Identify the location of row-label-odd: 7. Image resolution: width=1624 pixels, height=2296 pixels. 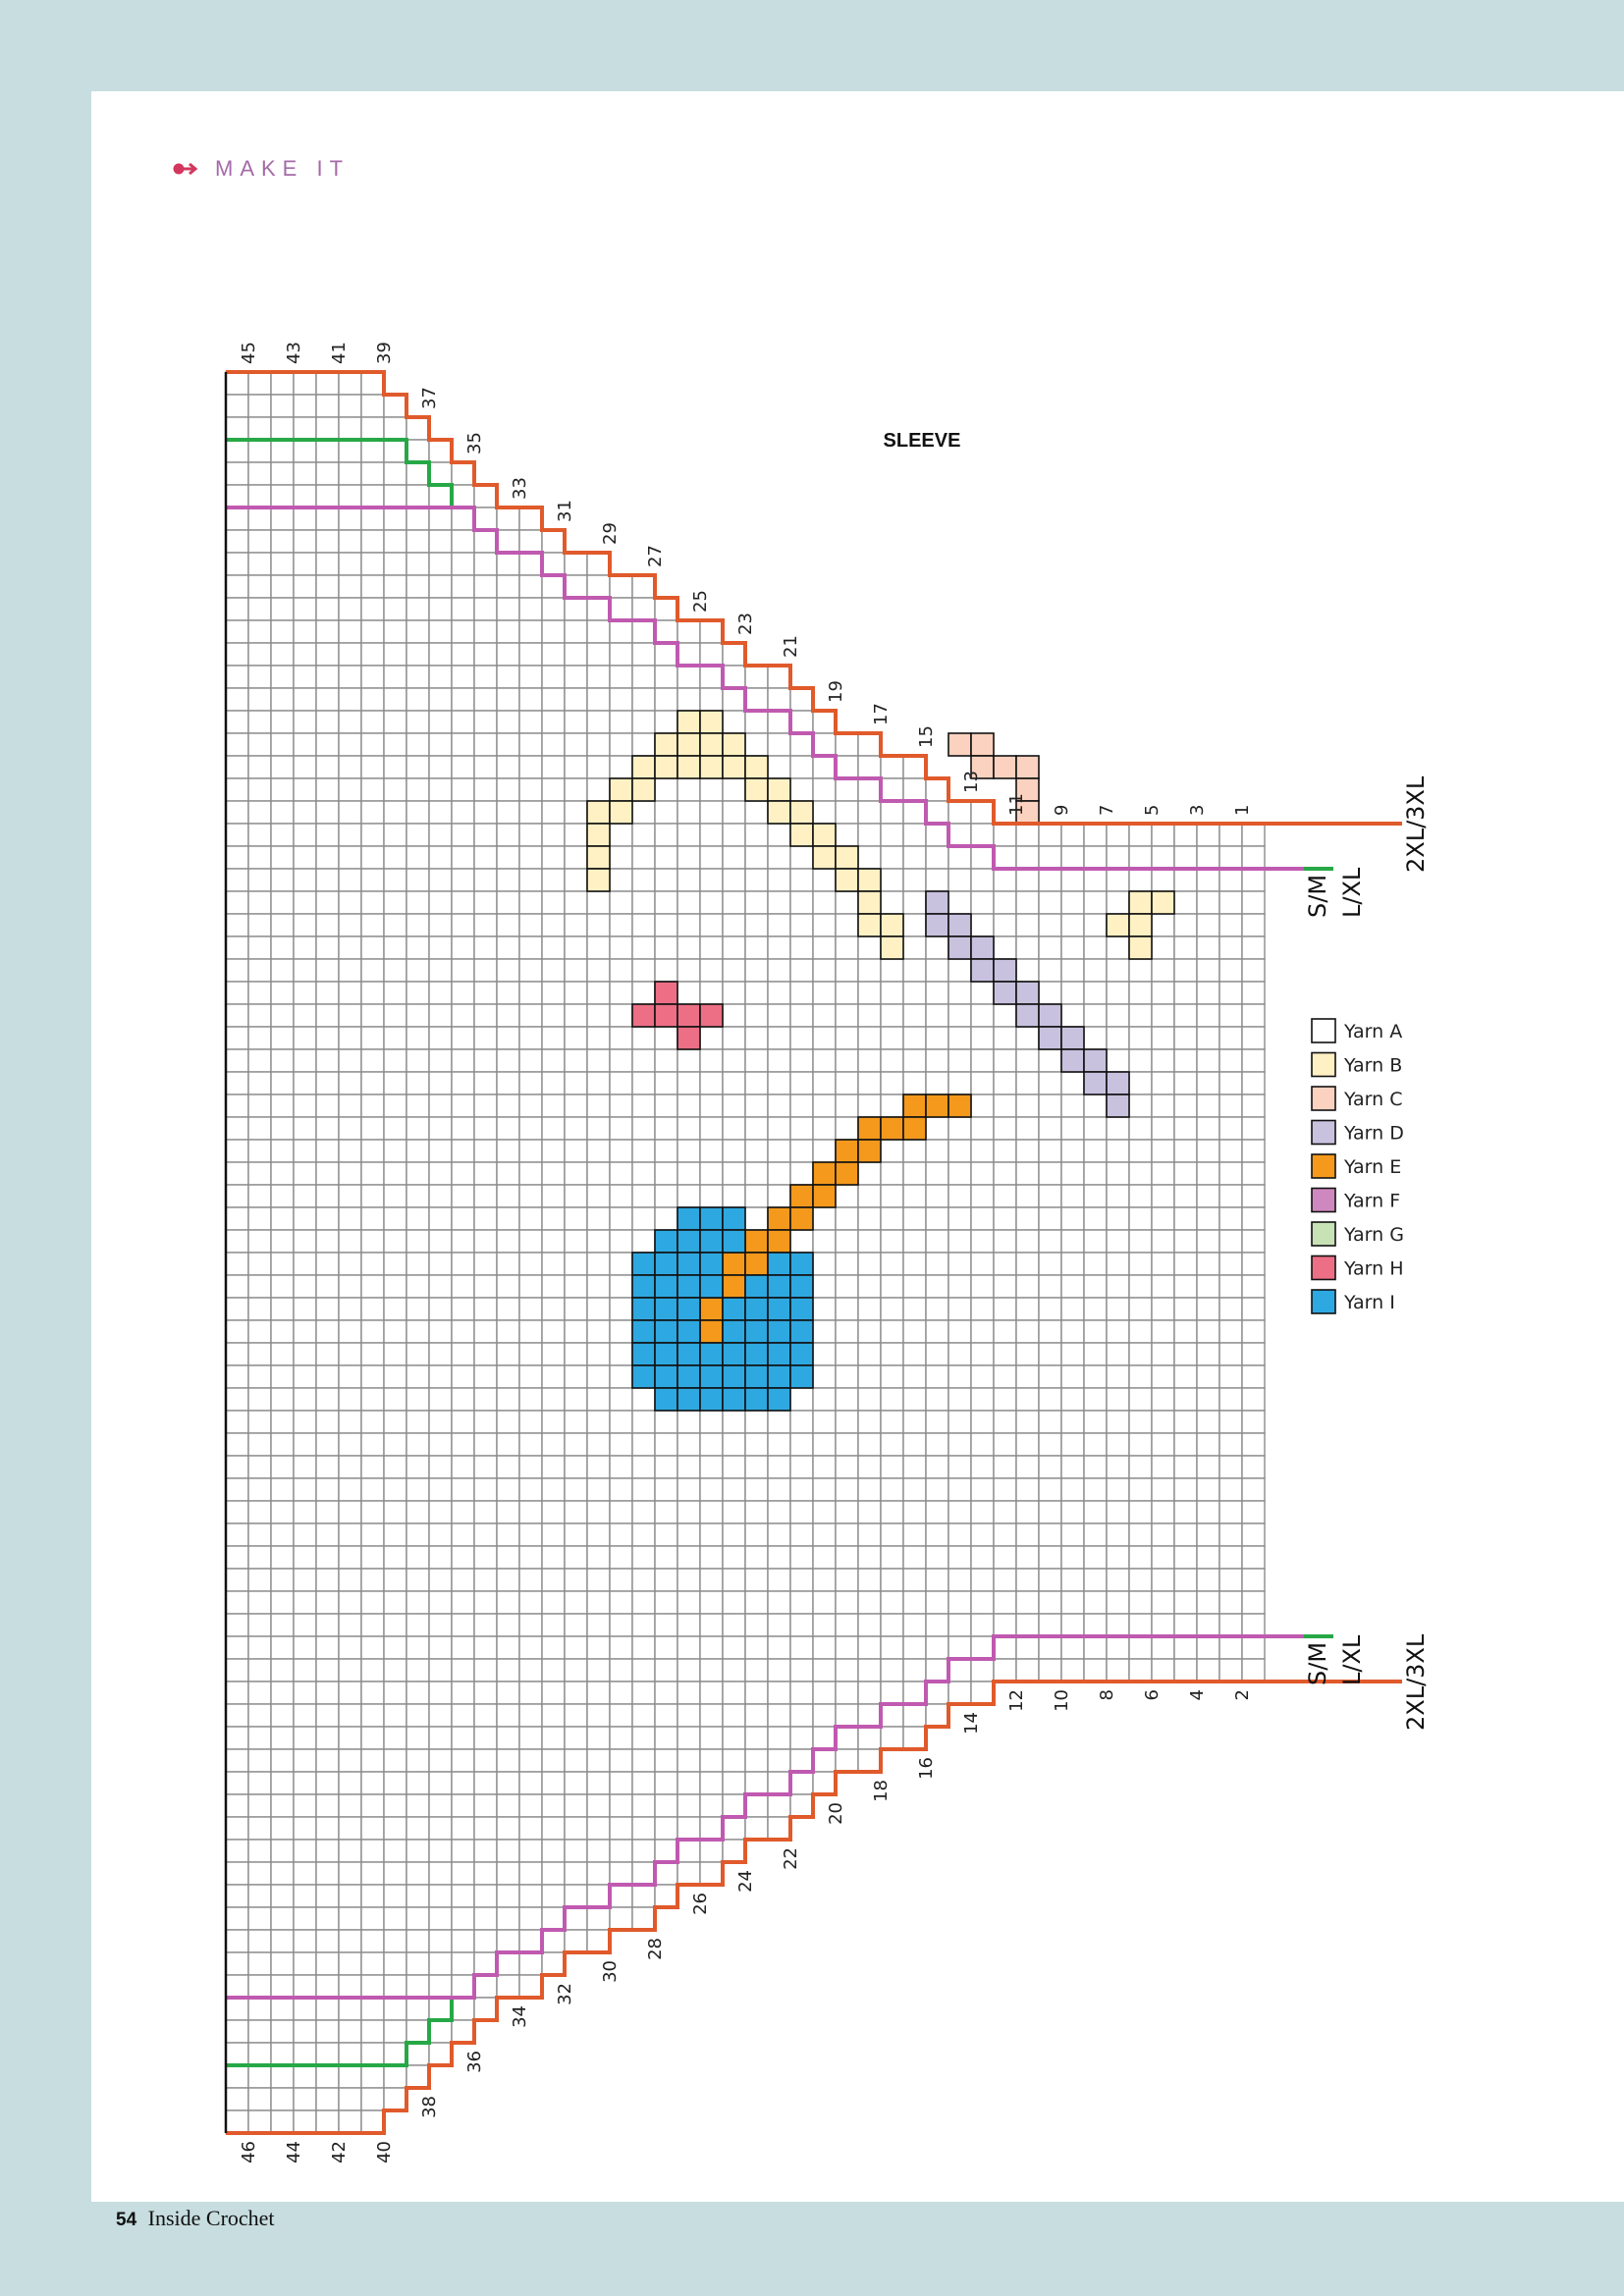
(1107, 810).